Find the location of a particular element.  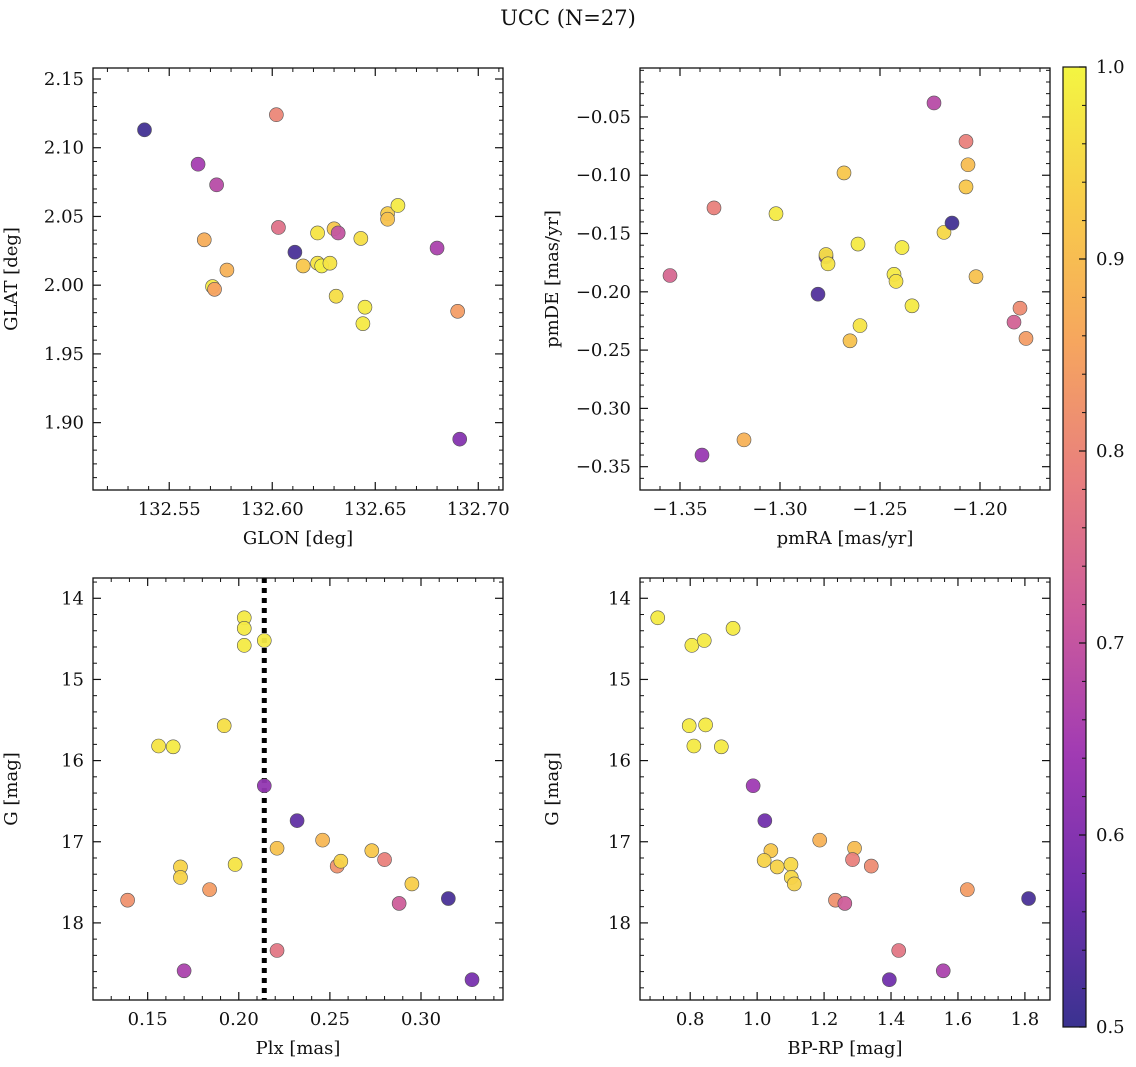

y-tick-label: 16 is located at coordinates (72, 761).